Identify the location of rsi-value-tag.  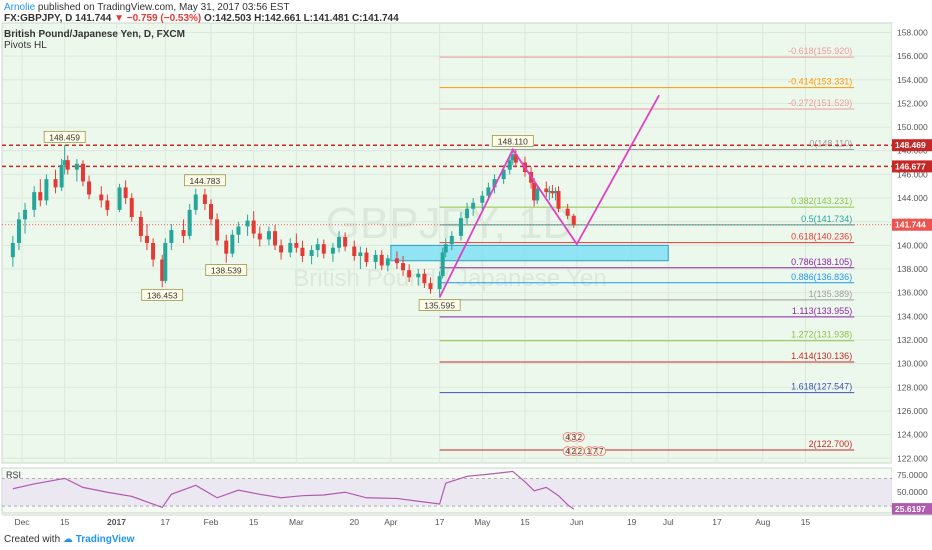
(912, 509).